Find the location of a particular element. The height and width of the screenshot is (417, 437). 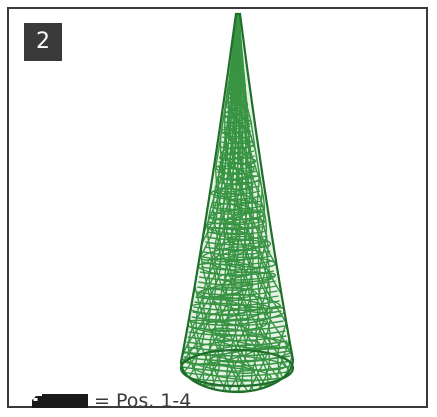

truck-icon is located at coordinates (60, 401).